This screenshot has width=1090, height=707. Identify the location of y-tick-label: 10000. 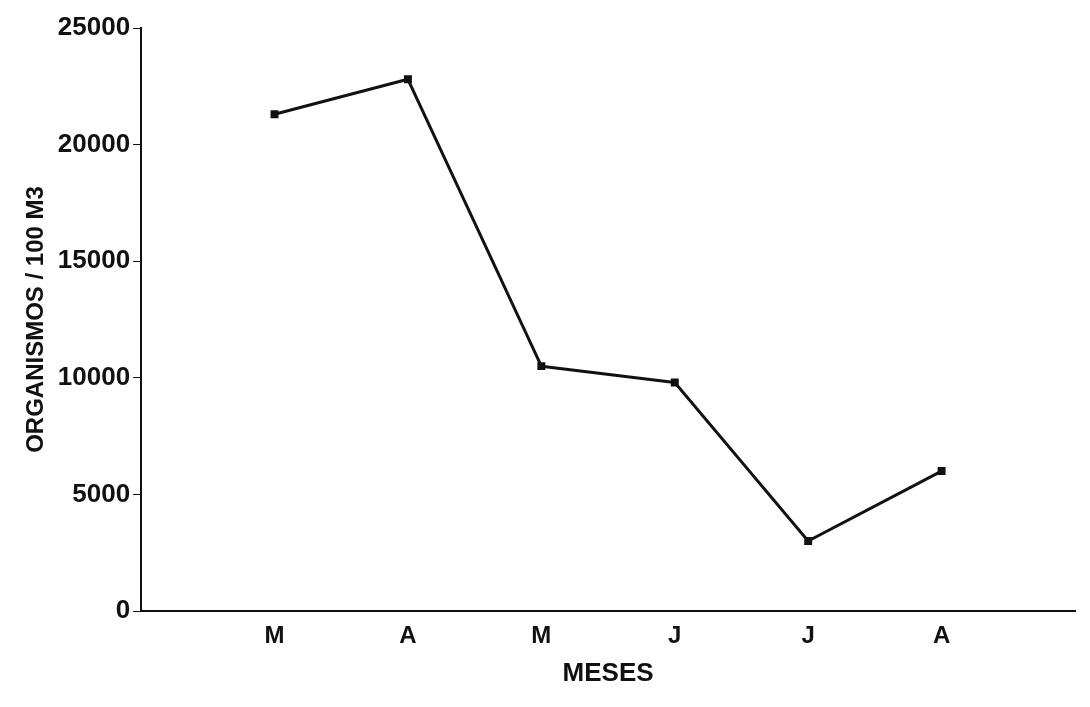
(94, 375).